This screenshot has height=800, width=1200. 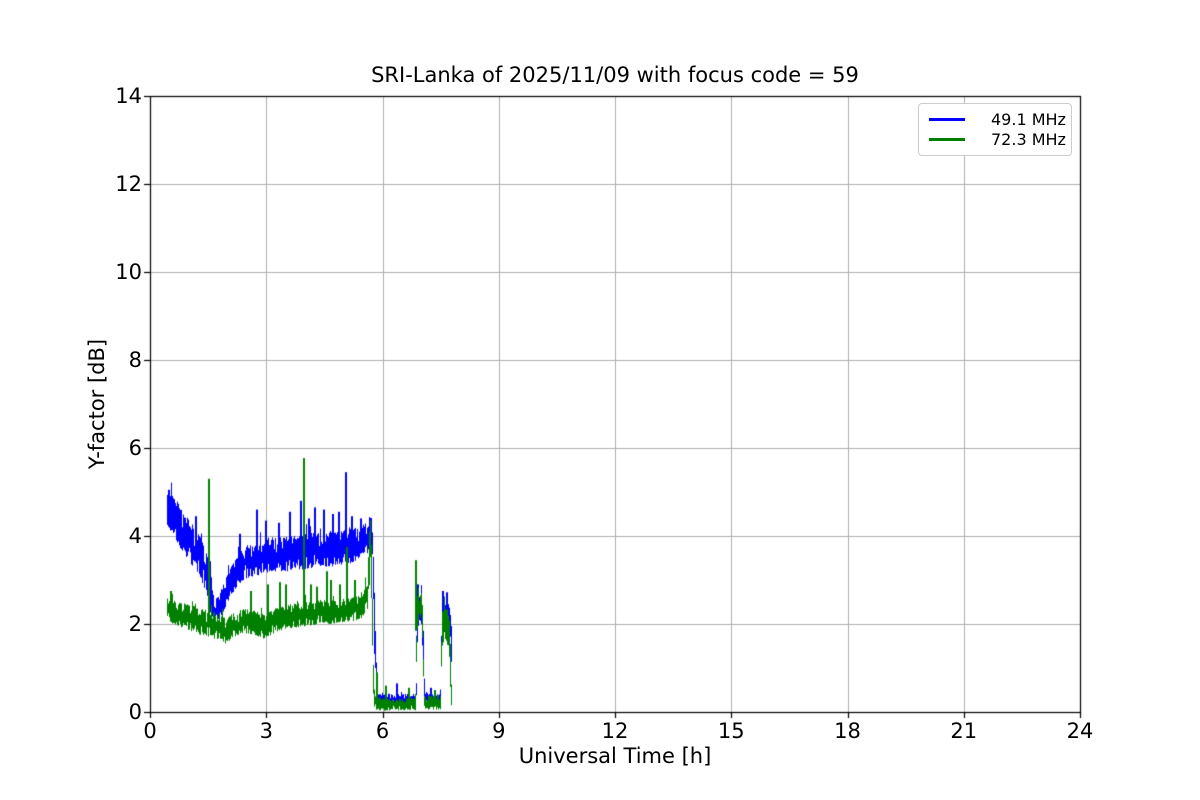 What do you see at coordinates (135, 536) in the screenshot?
I see `y-tick-label: 4` at bounding box center [135, 536].